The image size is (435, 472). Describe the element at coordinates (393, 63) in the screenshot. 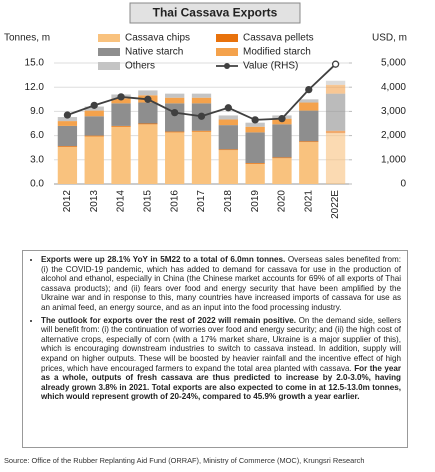

I see `y2-tick-label: 5,000` at that location.